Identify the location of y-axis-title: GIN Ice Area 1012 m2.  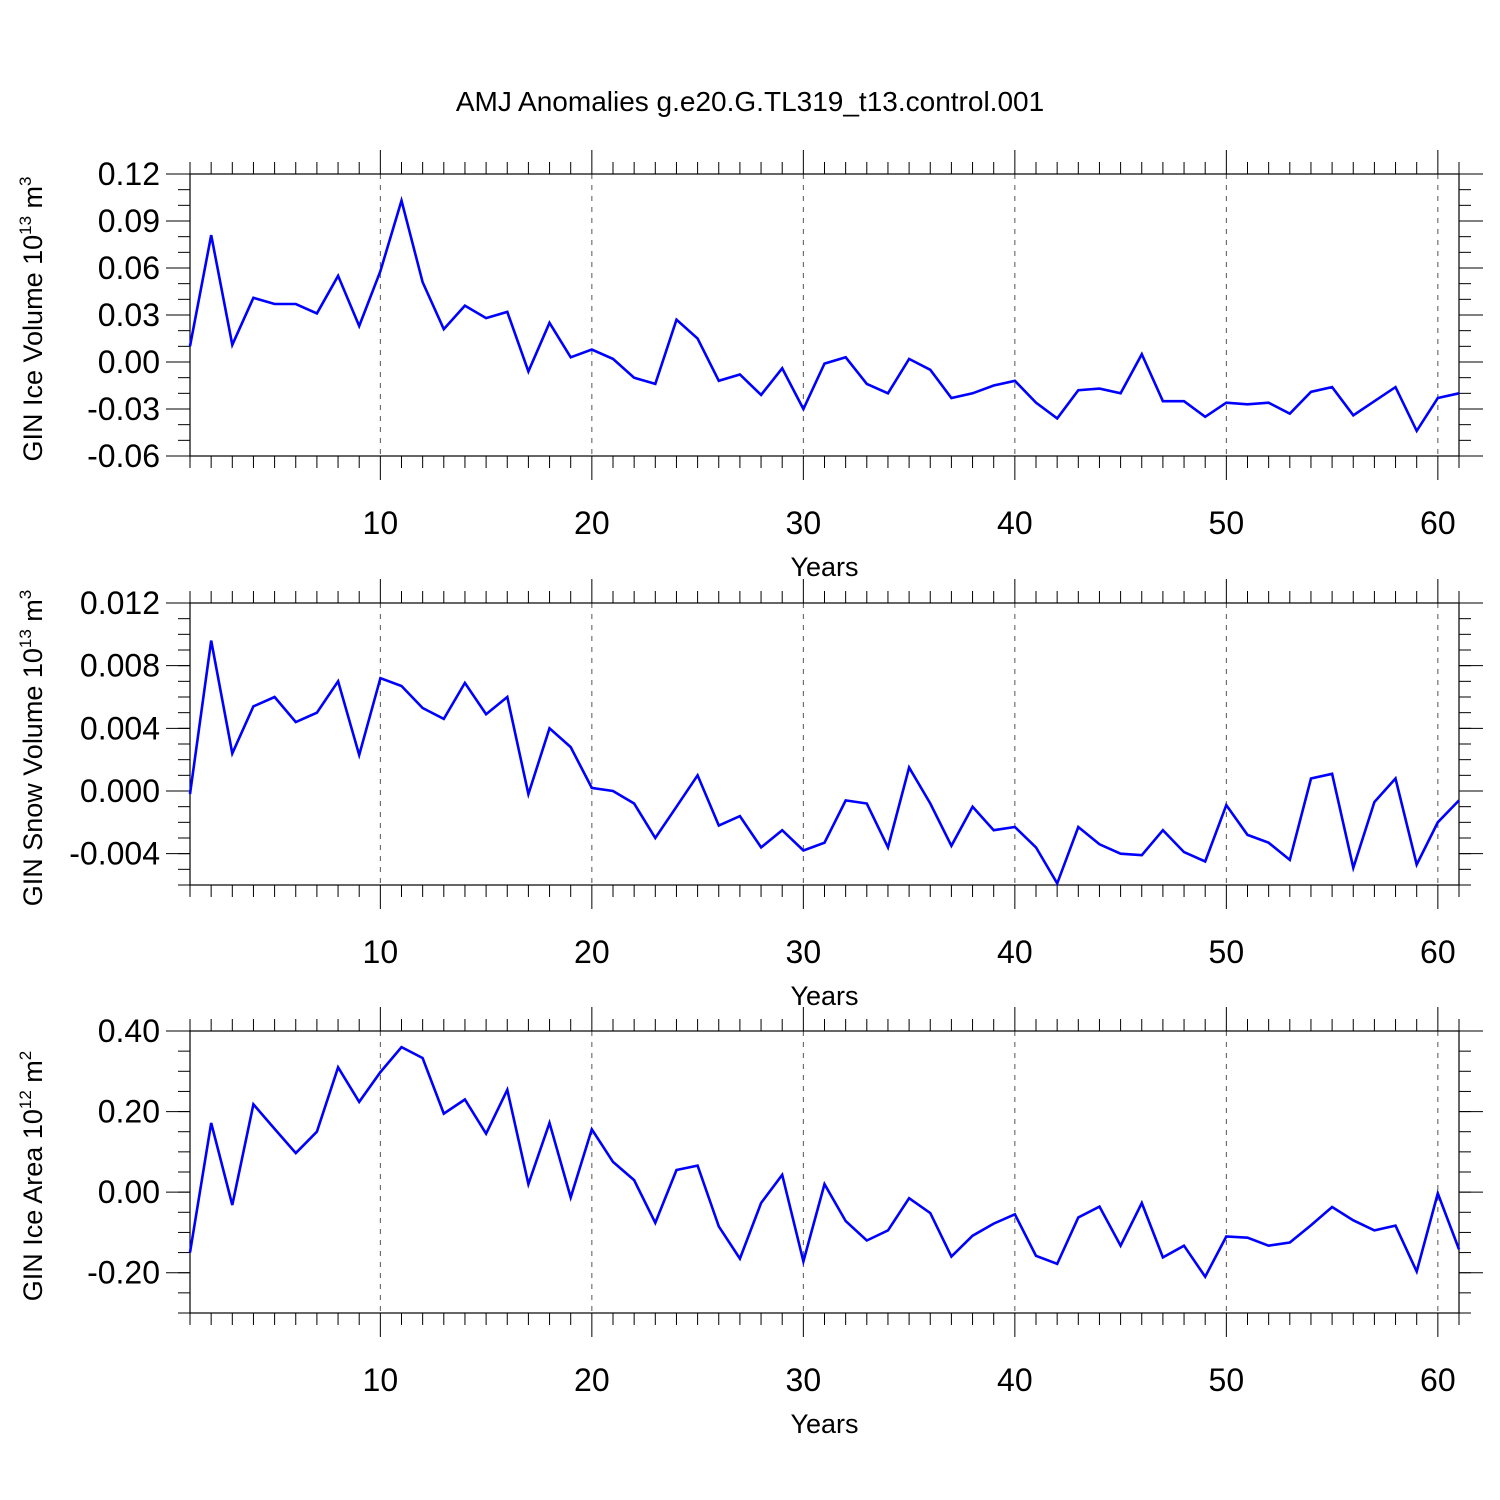
(32, 1176).